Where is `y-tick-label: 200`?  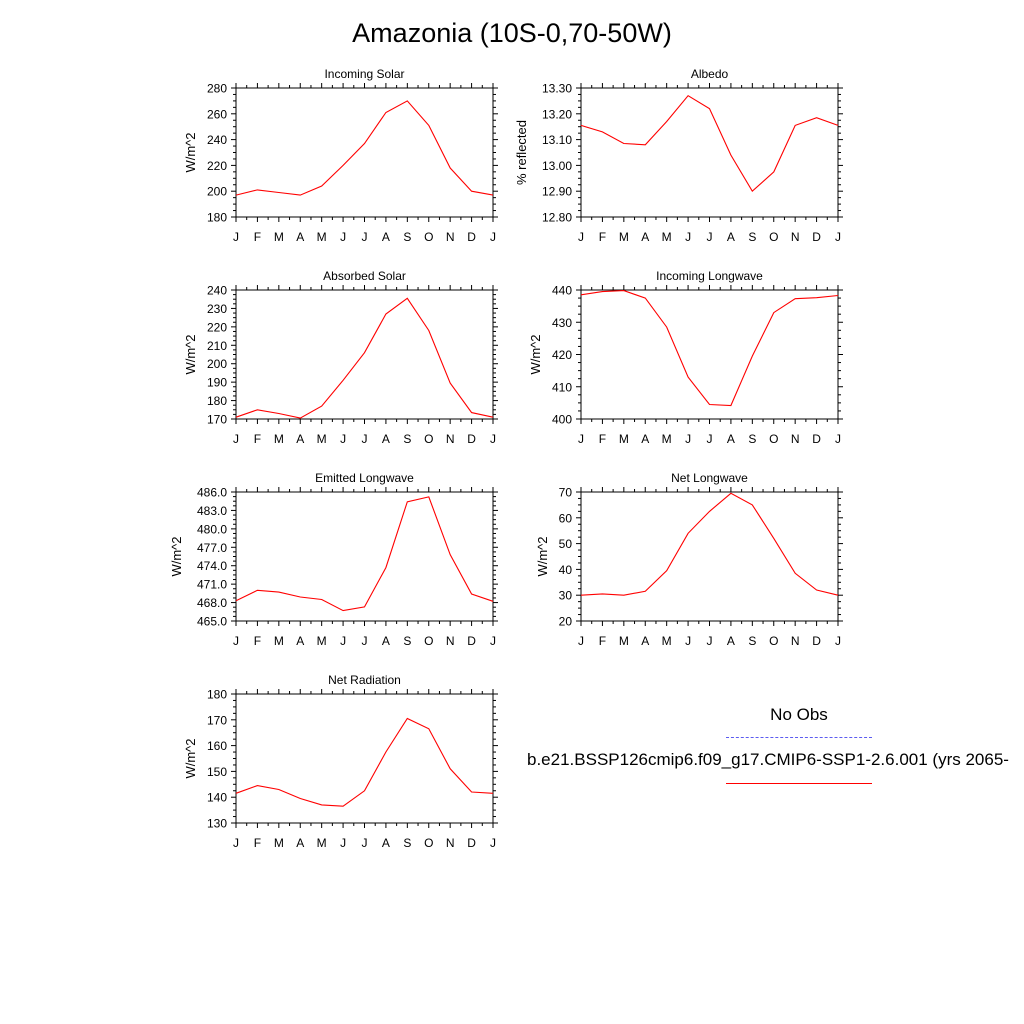
y-tick-label: 200 is located at coordinates (217, 192).